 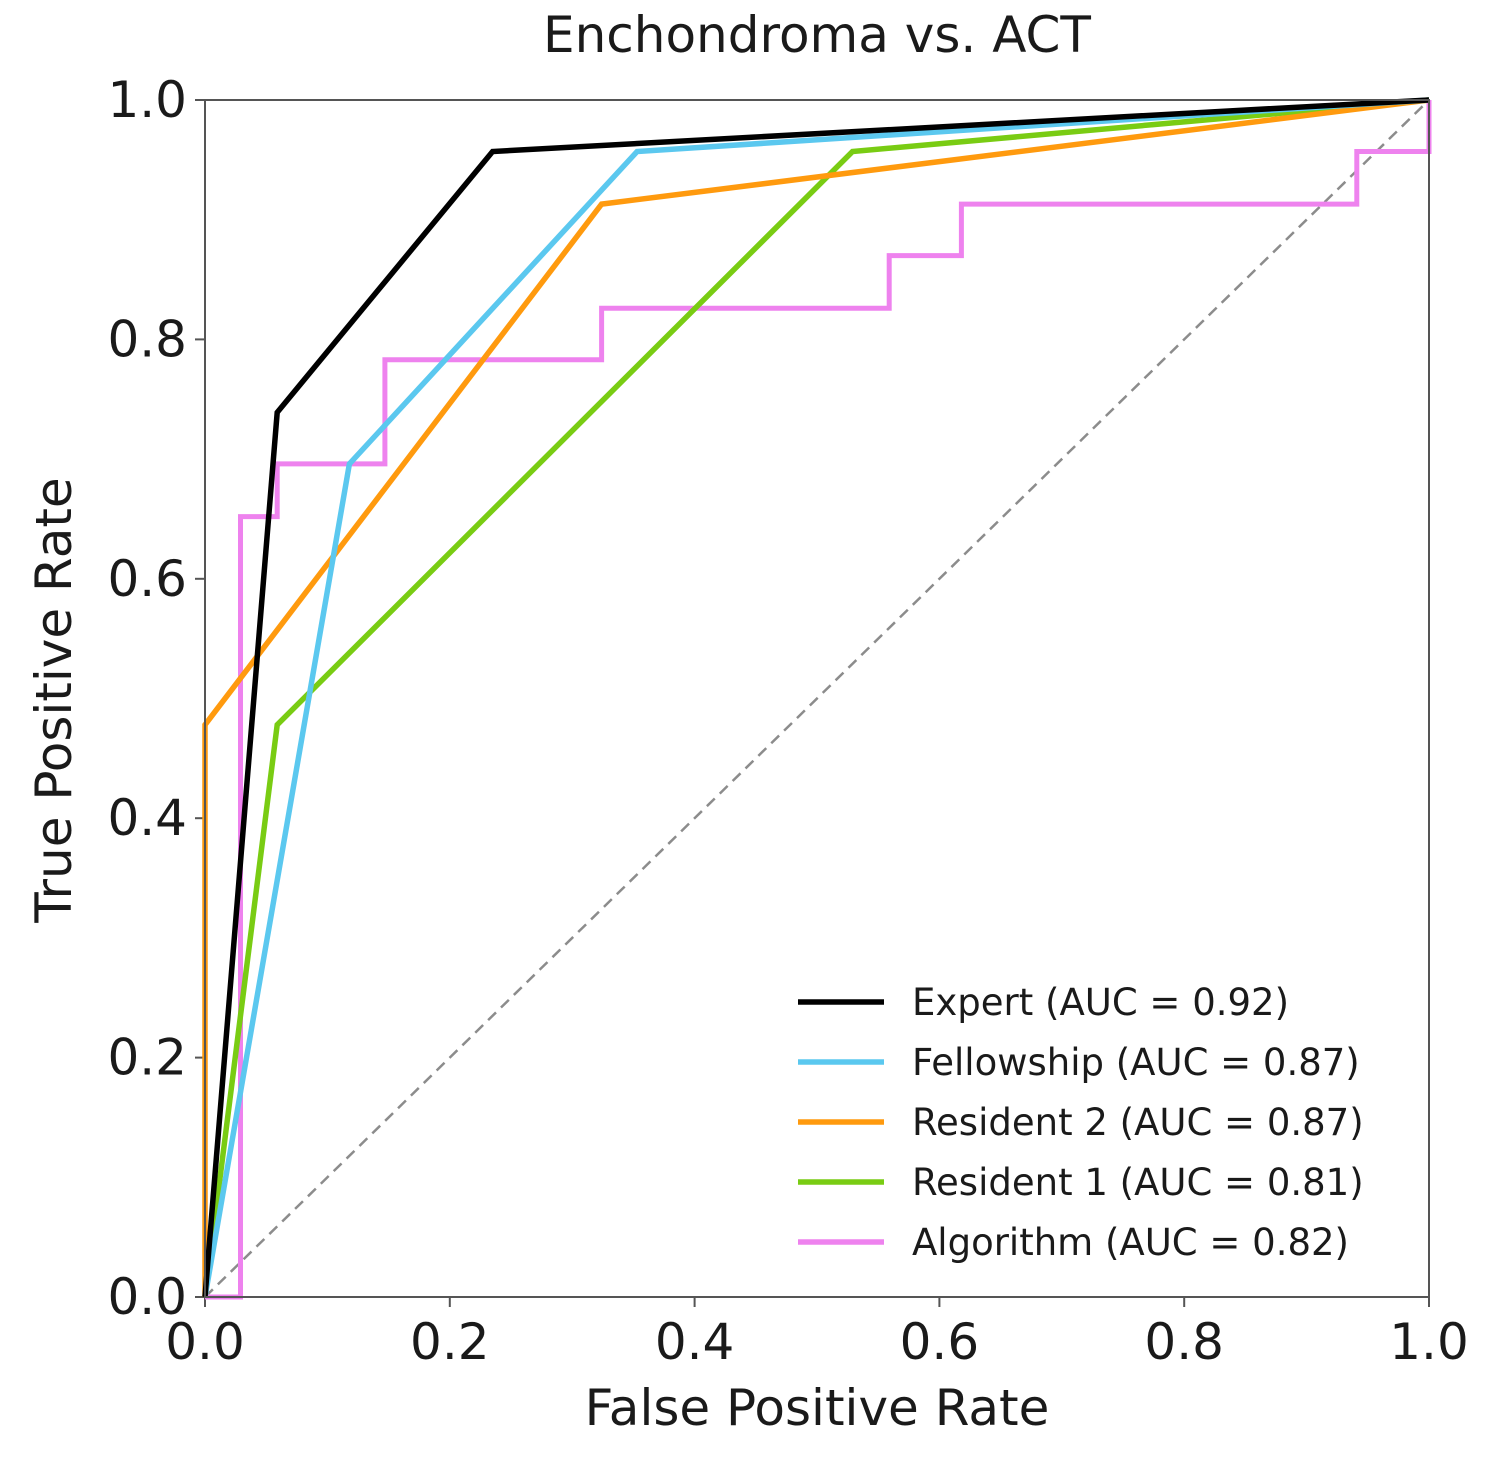 I want to click on x-tick-label: 0.8, so click(x=1184, y=1342).